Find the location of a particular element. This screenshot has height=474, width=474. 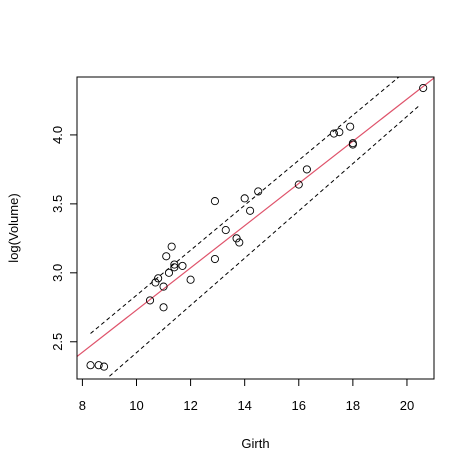

x-tick-label: 10 is located at coordinates (136, 405).